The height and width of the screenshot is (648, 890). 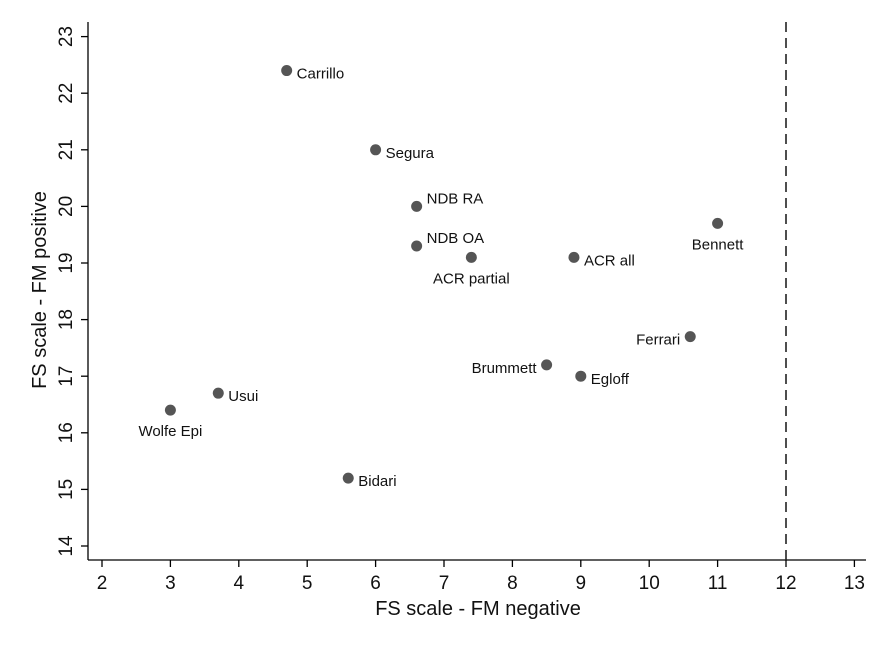 I want to click on point-label: Segura, so click(x=410, y=153).